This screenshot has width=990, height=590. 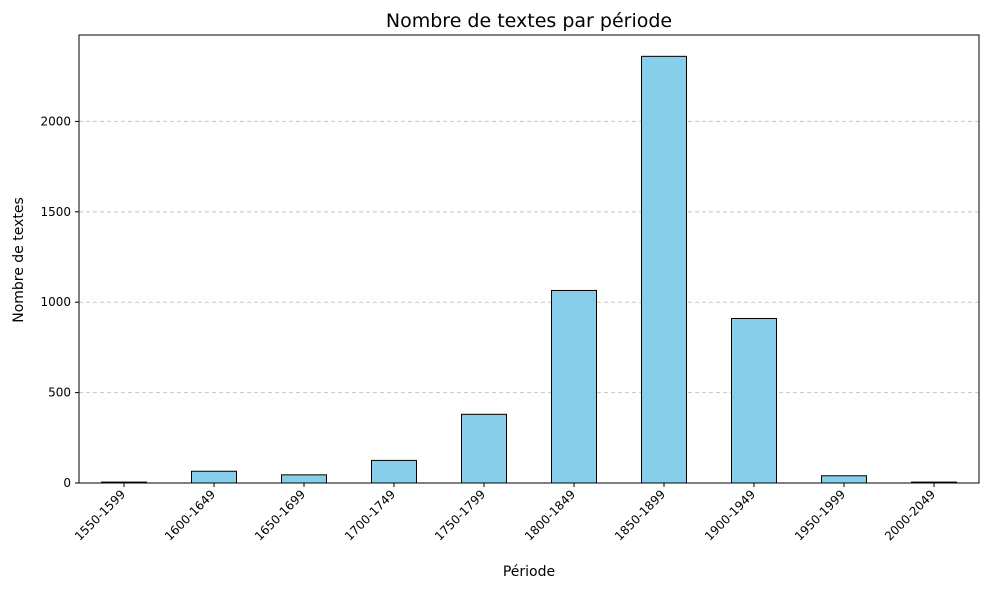 What do you see at coordinates (55, 121) in the screenshot?
I see `y-tick-label: 2000` at bounding box center [55, 121].